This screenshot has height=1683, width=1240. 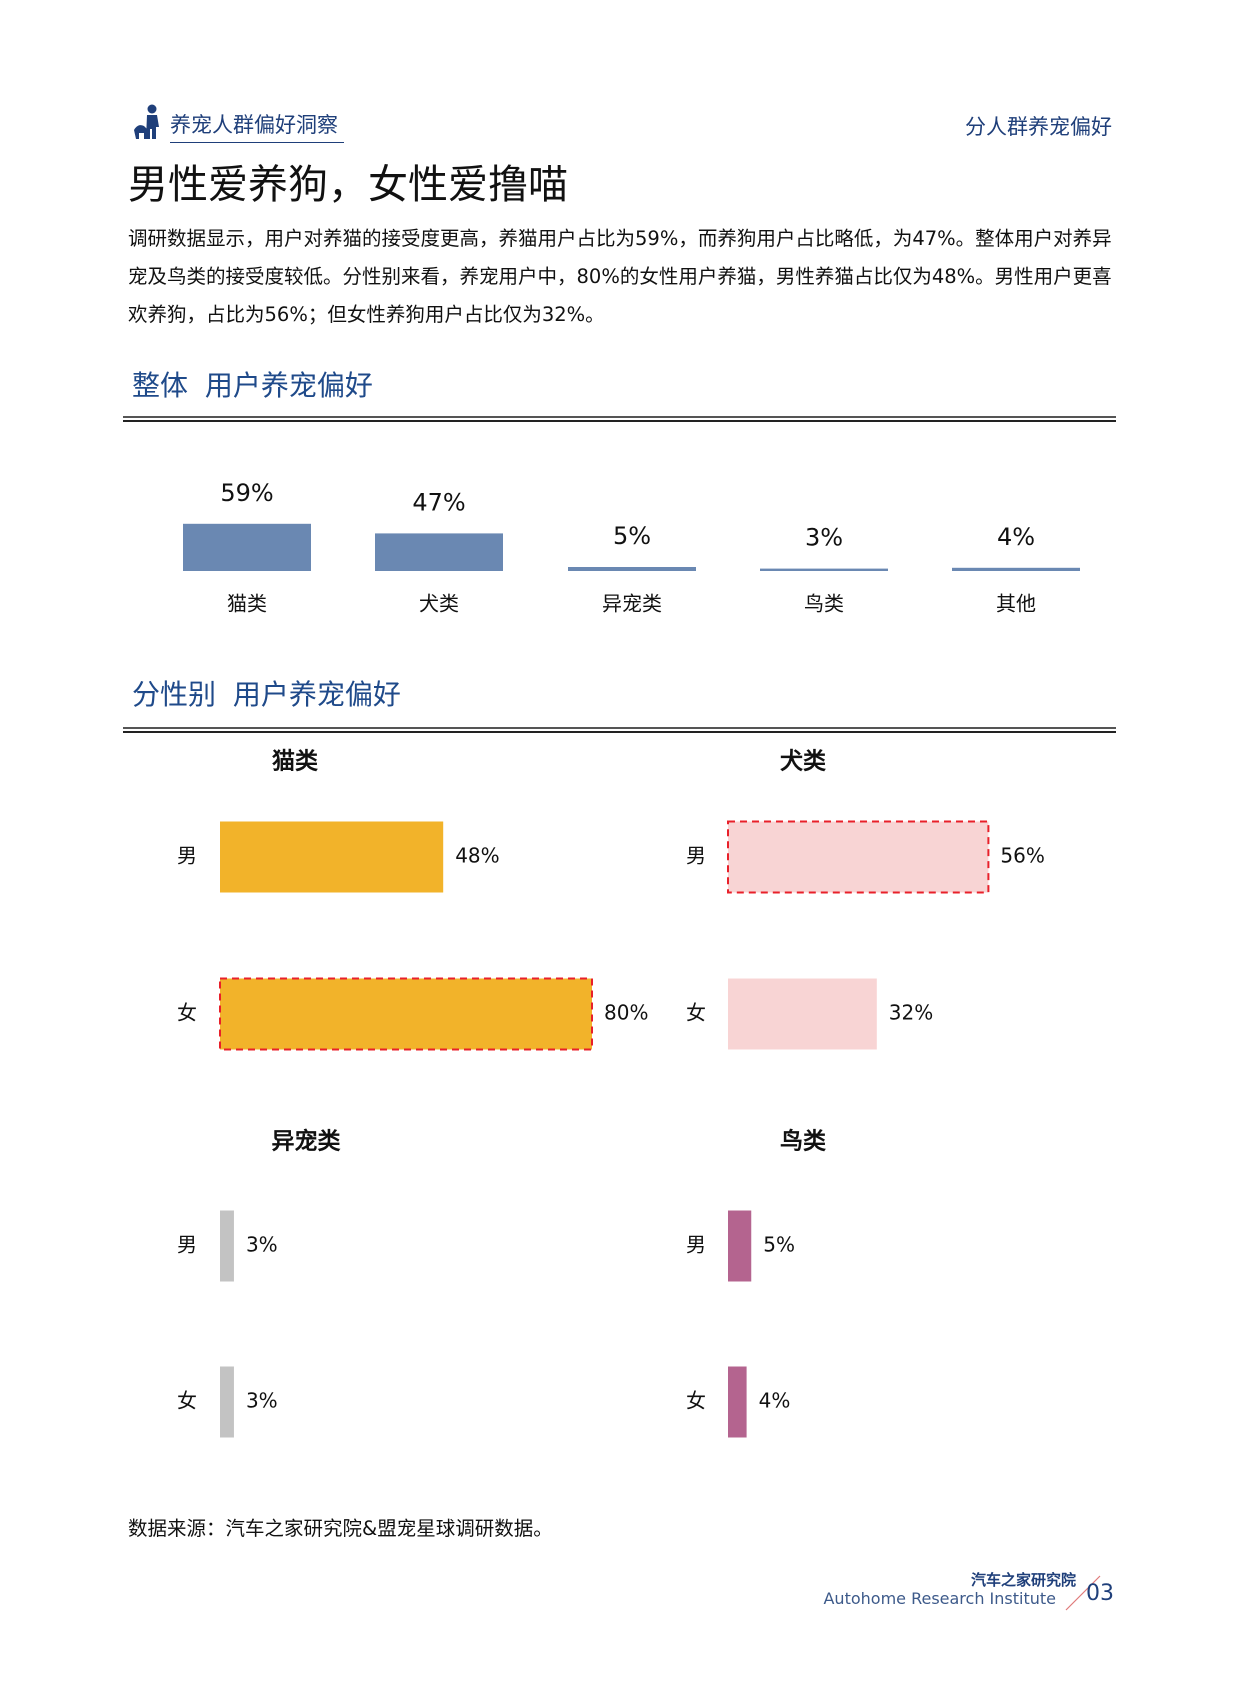 What do you see at coordinates (247, 604) in the screenshot?
I see `category-label: 猫类` at bounding box center [247, 604].